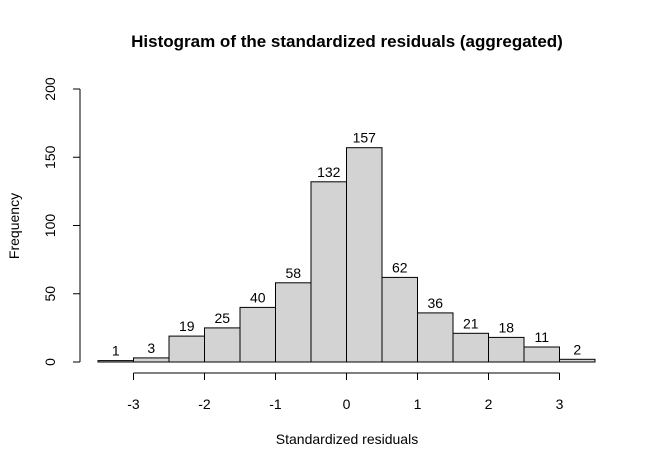 This screenshot has width=656, height=471. Describe the element at coordinates (258, 297) in the screenshot. I see `bar-count-label: 40` at that location.